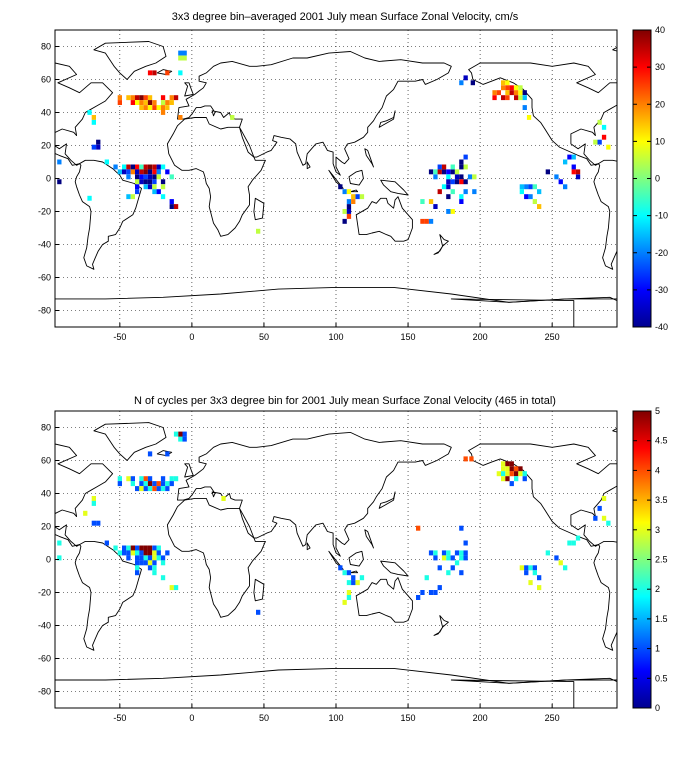  Describe the element at coordinates (48, 179) in the screenshot. I see `y-ticks-velocity: 80 60 40 20 0 -20 -40 -60 -80` at that location.